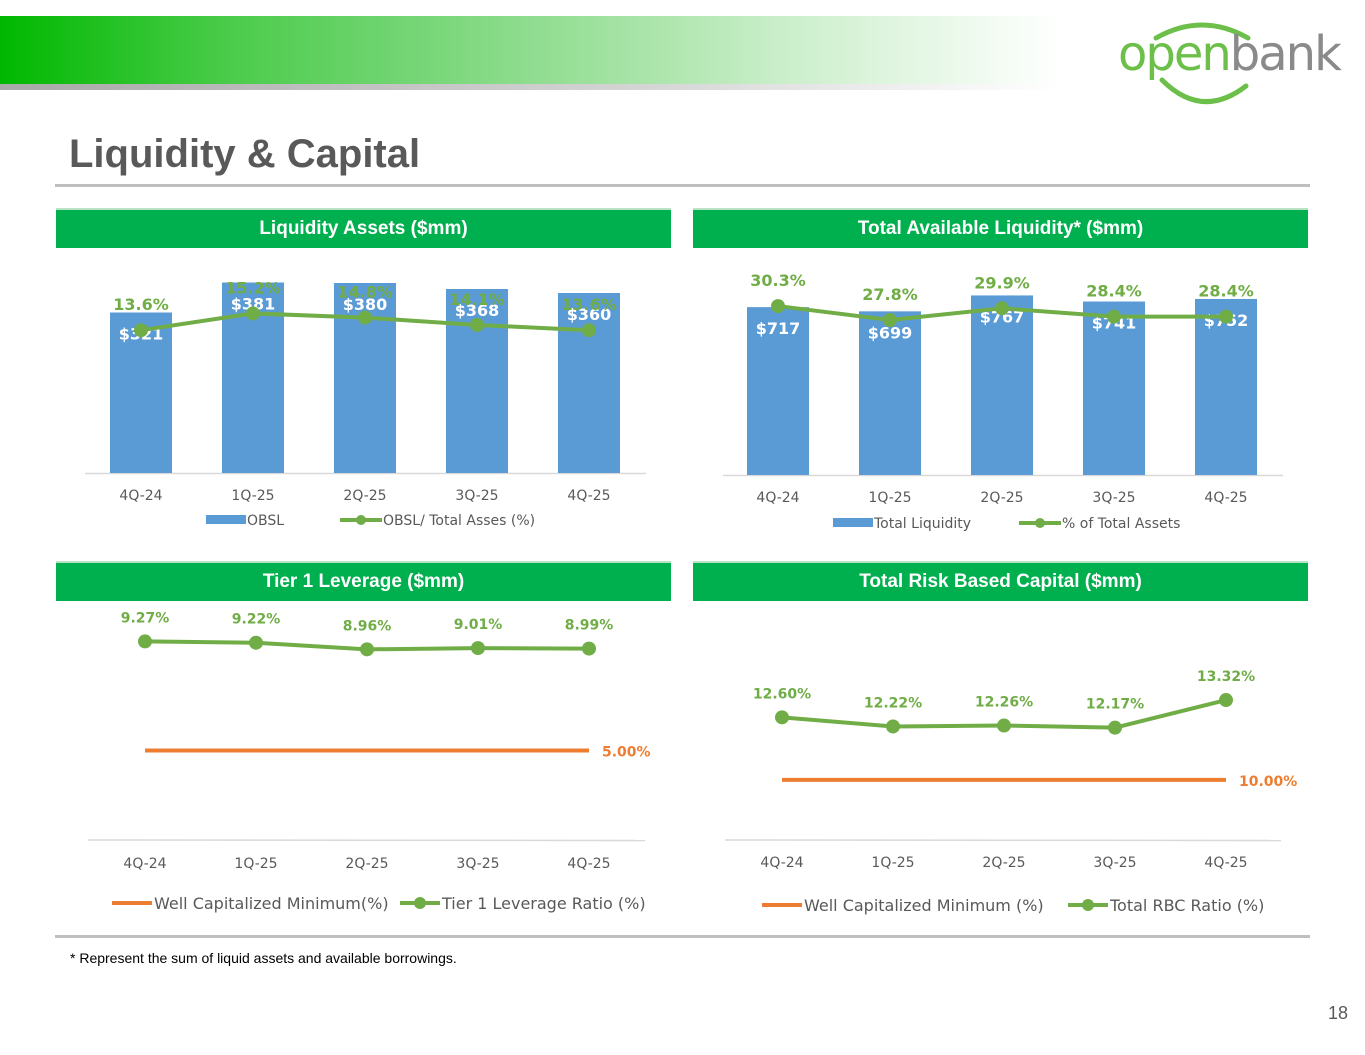 Image resolution: width=1365 pixels, height=1055 pixels. What do you see at coordinates (782, 694) in the screenshot?
I see `line-value-label: 12.60%` at bounding box center [782, 694].